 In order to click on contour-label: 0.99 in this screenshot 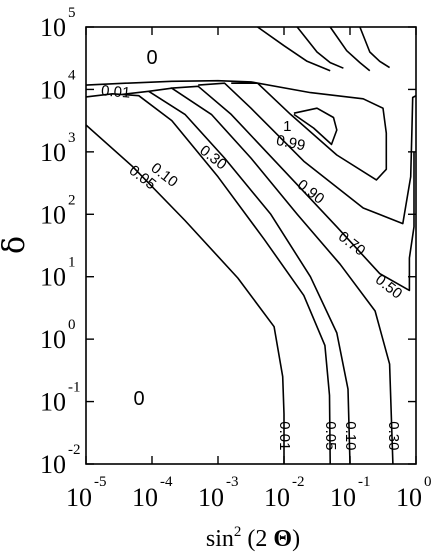, I will do `click(291, 143)`.